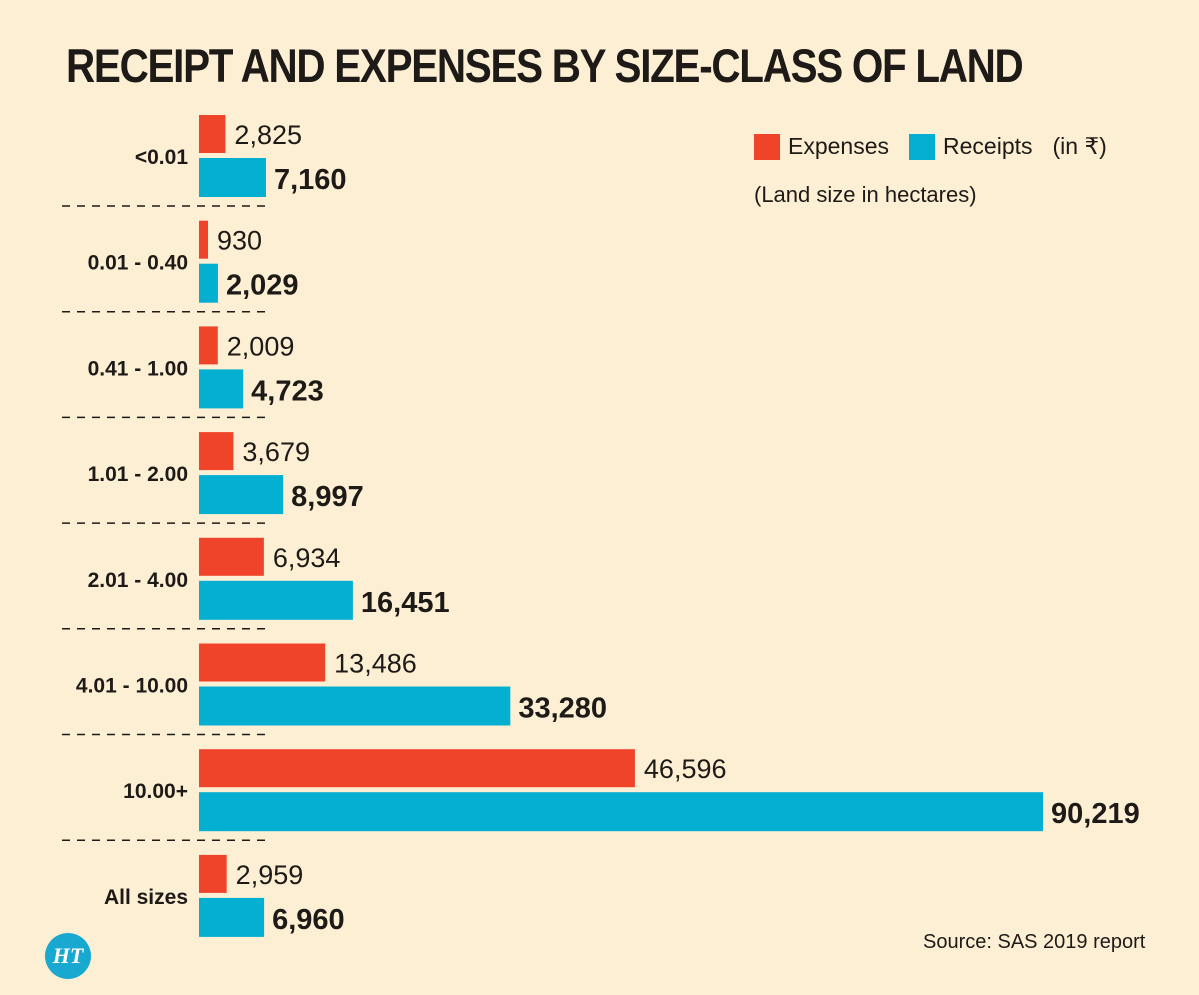 The width and height of the screenshot is (1199, 995). I want to click on ht-logo-icon: HT, so click(68, 956).